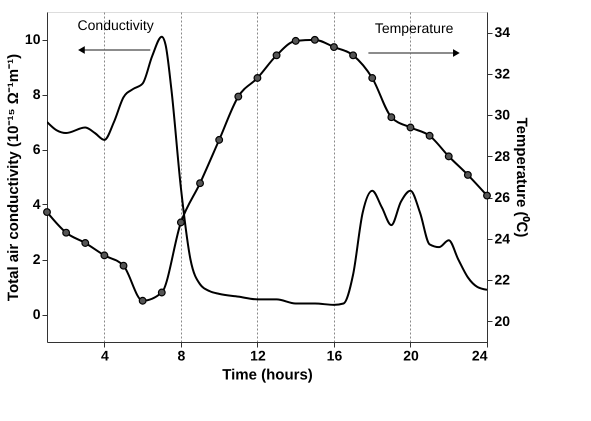 The image size is (591, 421). I want to click on series-label: Temperature, so click(414, 28).